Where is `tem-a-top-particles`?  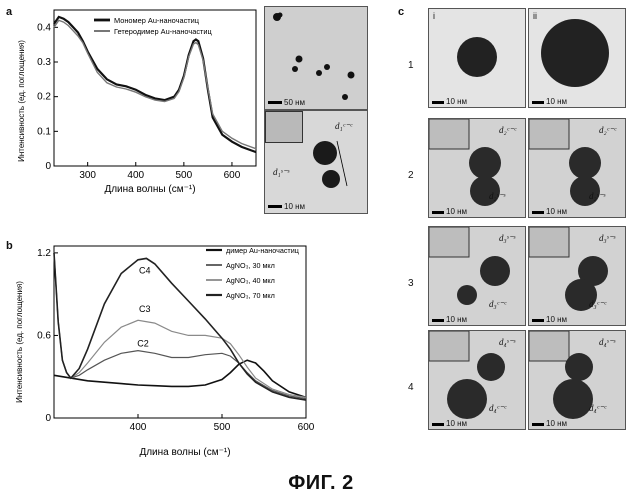
tem-a-top-particles is located at coordinates (316, 58).